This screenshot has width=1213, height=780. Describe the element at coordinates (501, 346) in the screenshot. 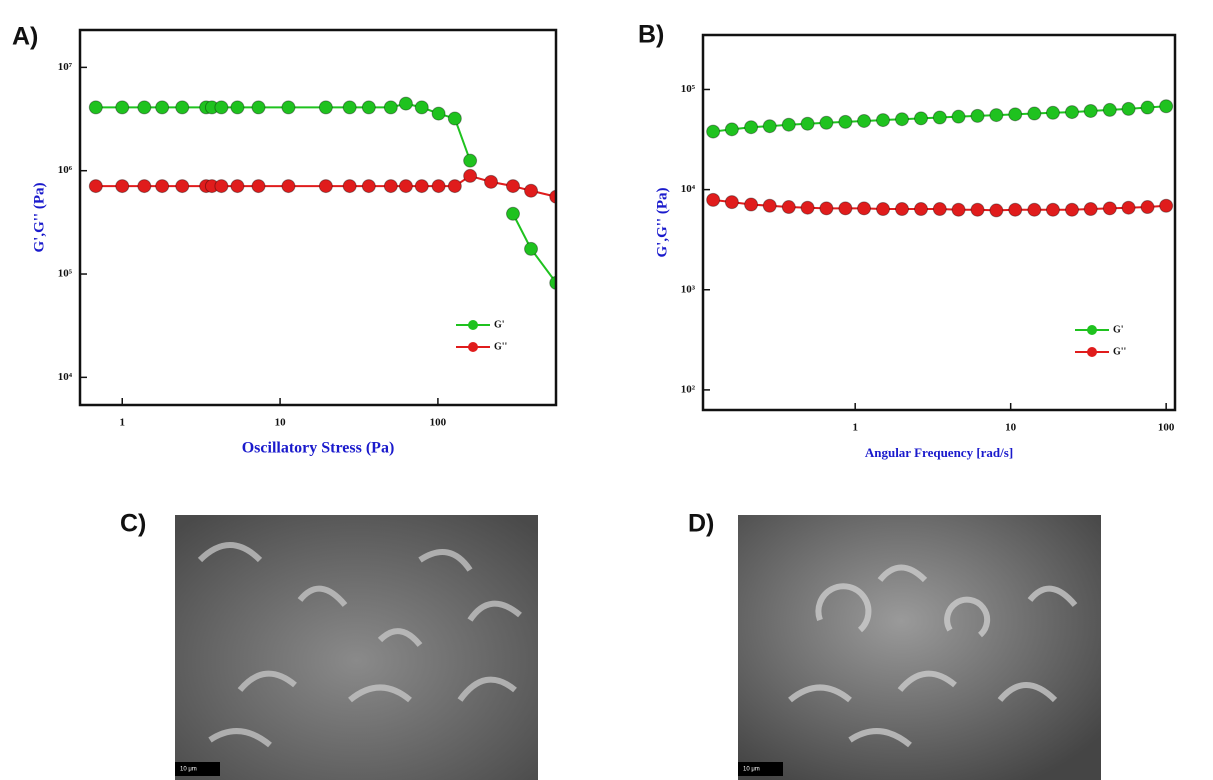

I see `legend-label: G''` at that location.